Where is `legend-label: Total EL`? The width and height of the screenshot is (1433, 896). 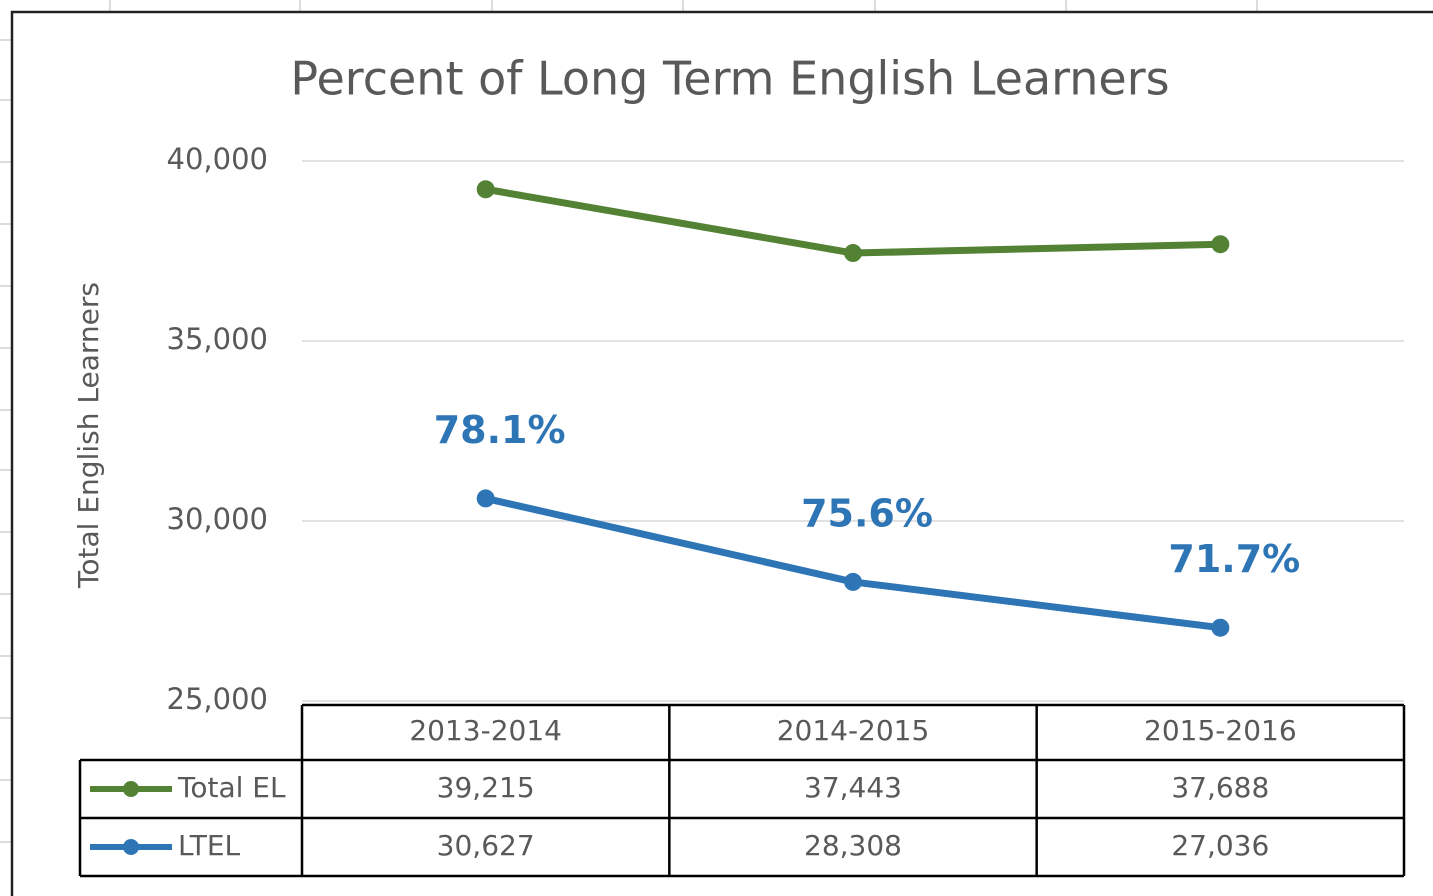
legend-label: Total EL is located at coordinates (231, 787).